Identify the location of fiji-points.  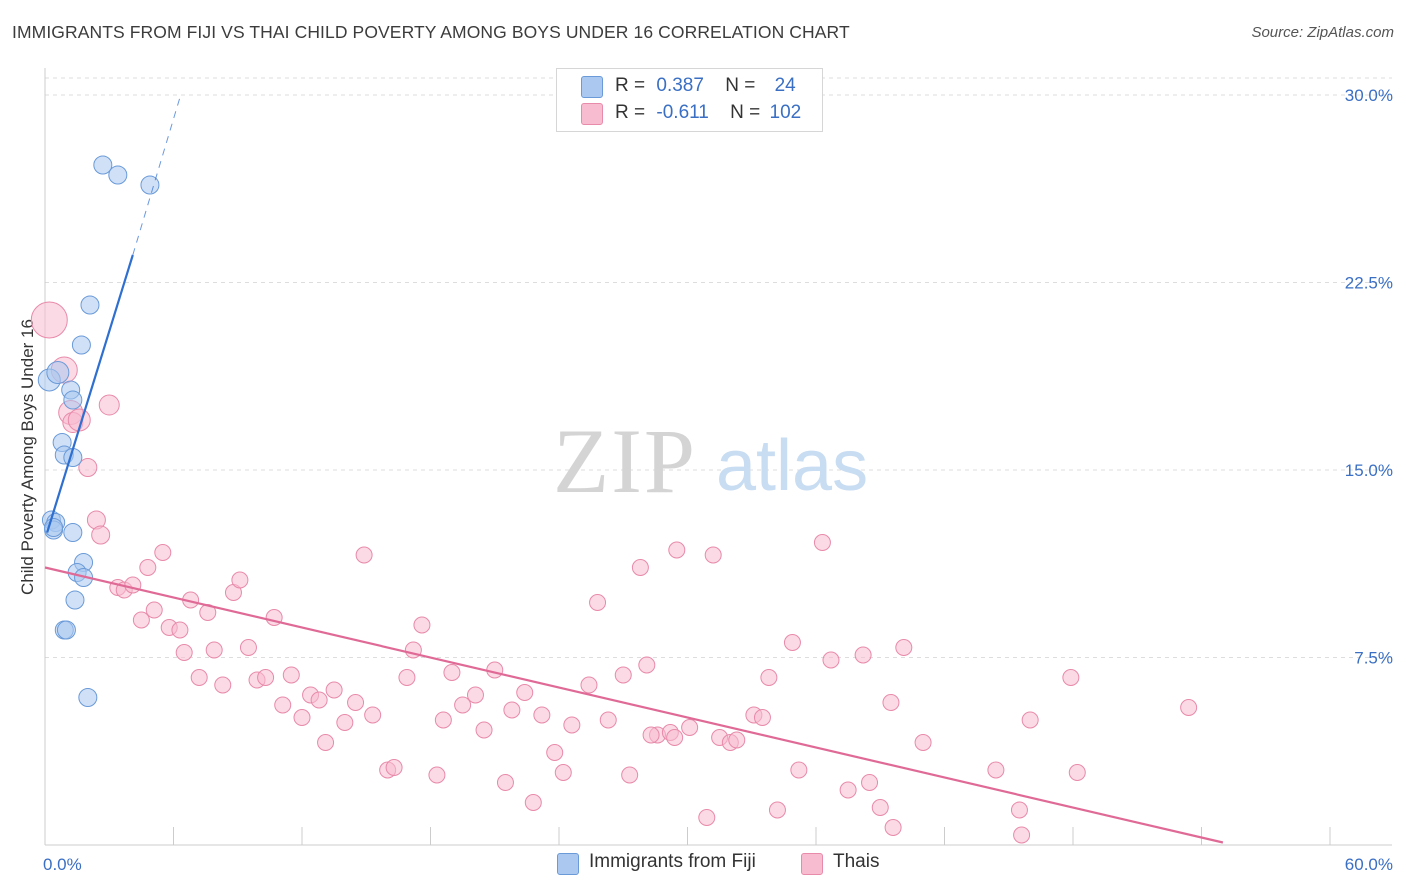
(98, 431).